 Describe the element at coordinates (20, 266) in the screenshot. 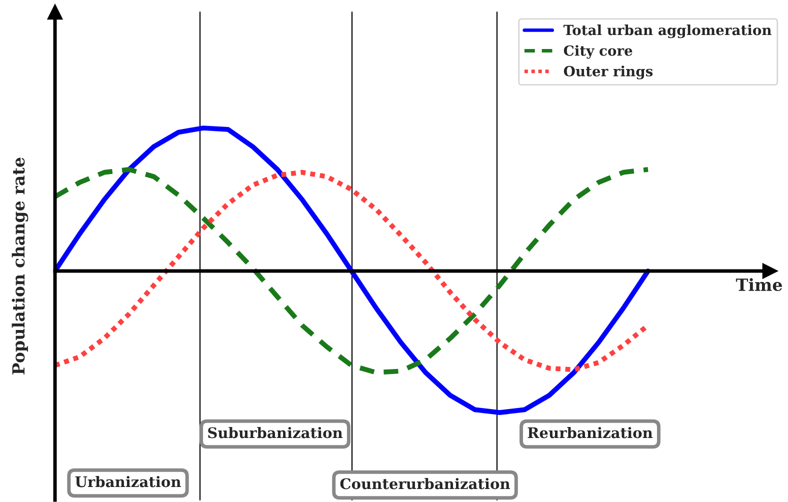

I see `y-axis-title: Population change rate` at that location.